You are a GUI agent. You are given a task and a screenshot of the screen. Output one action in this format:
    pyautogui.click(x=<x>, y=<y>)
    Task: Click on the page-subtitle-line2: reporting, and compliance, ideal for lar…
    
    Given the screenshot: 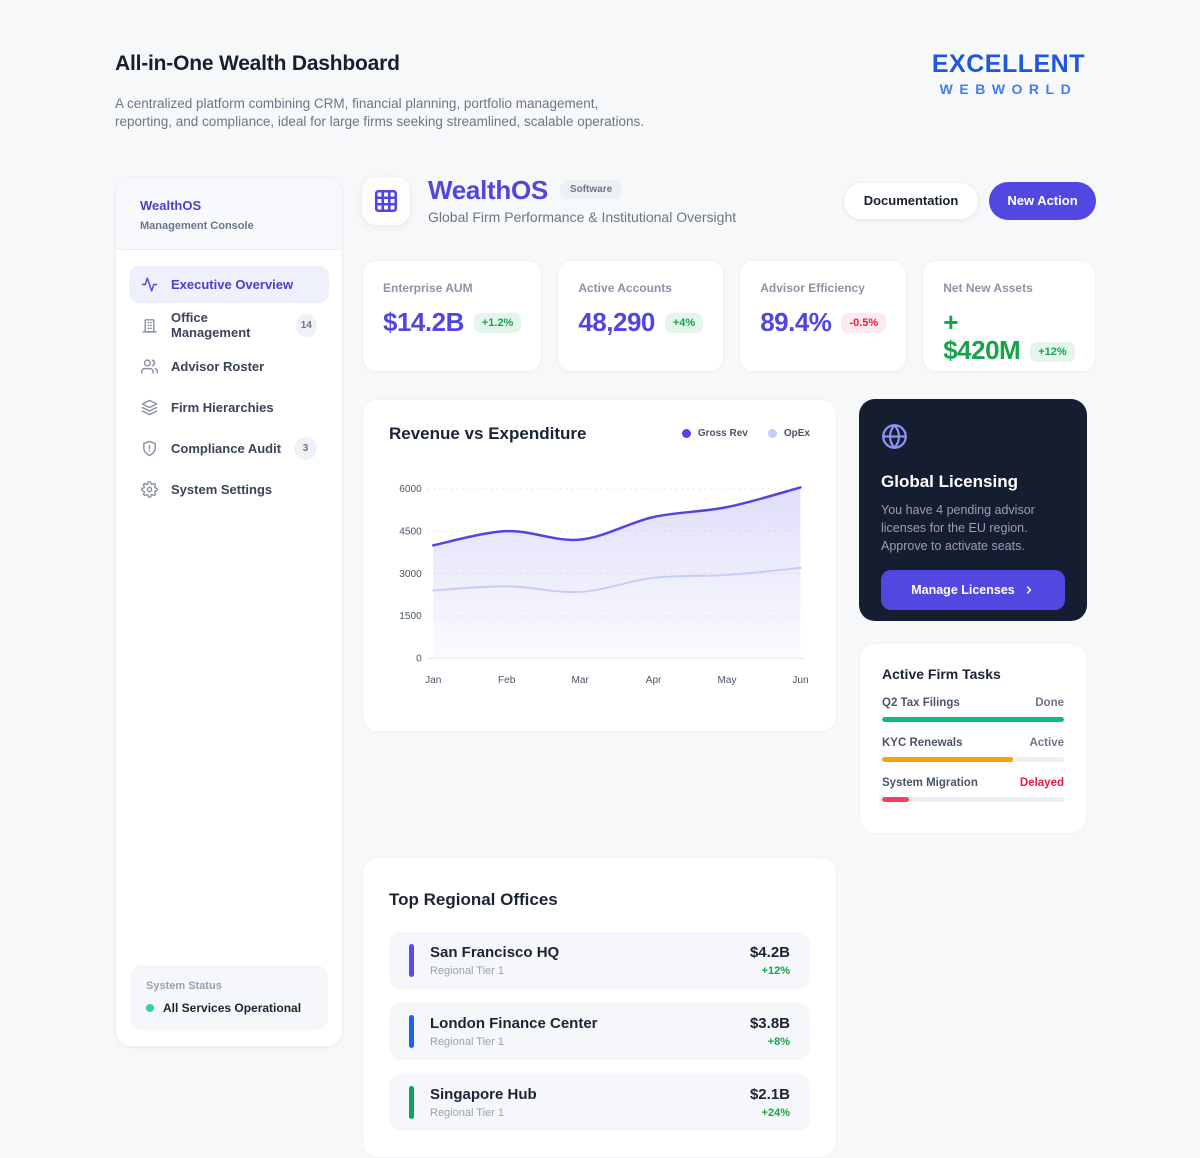 What is the action you would take?
    pyautogui.click(x=380, y=121)
    